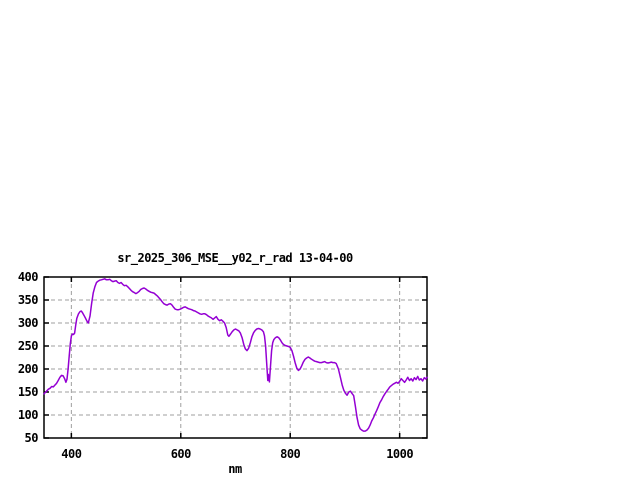 This screenshot has width=640, height=480. Describe the element at coordinates (28, 346) in the screenshot. I see `y-tick-label: 250` at that location.